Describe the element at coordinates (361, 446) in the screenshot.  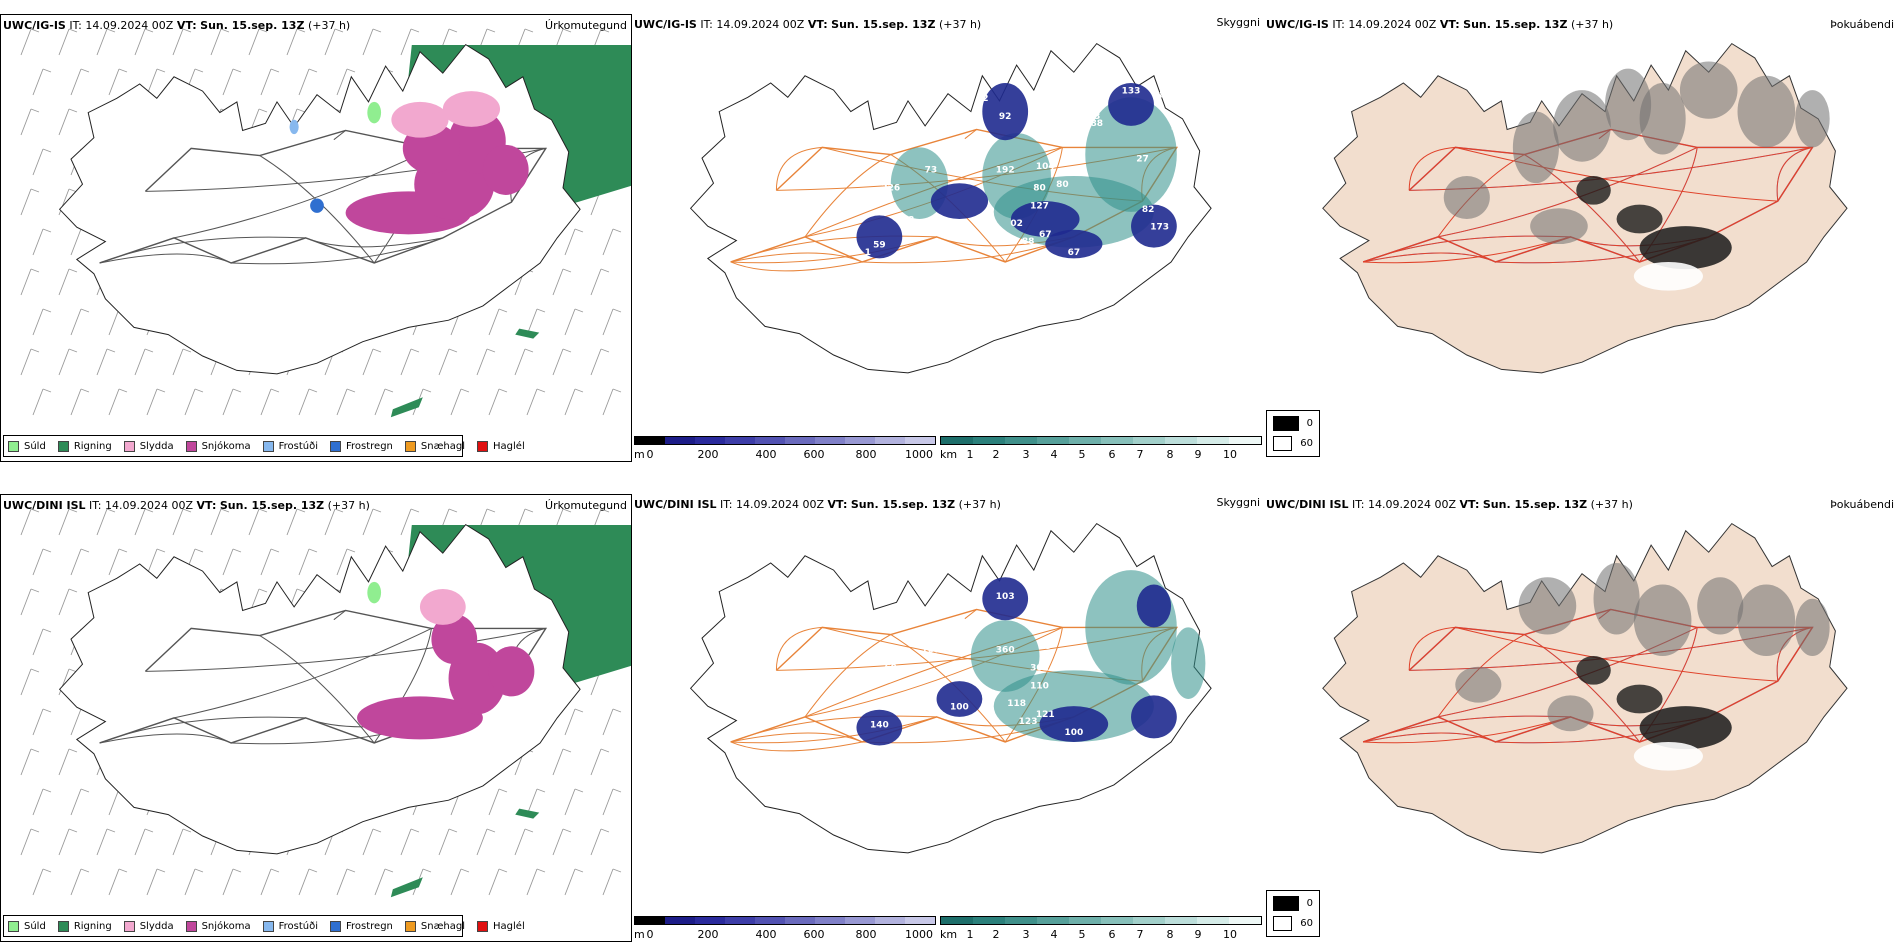
I see `legend-item-frostregn: Frostregn` at that location.